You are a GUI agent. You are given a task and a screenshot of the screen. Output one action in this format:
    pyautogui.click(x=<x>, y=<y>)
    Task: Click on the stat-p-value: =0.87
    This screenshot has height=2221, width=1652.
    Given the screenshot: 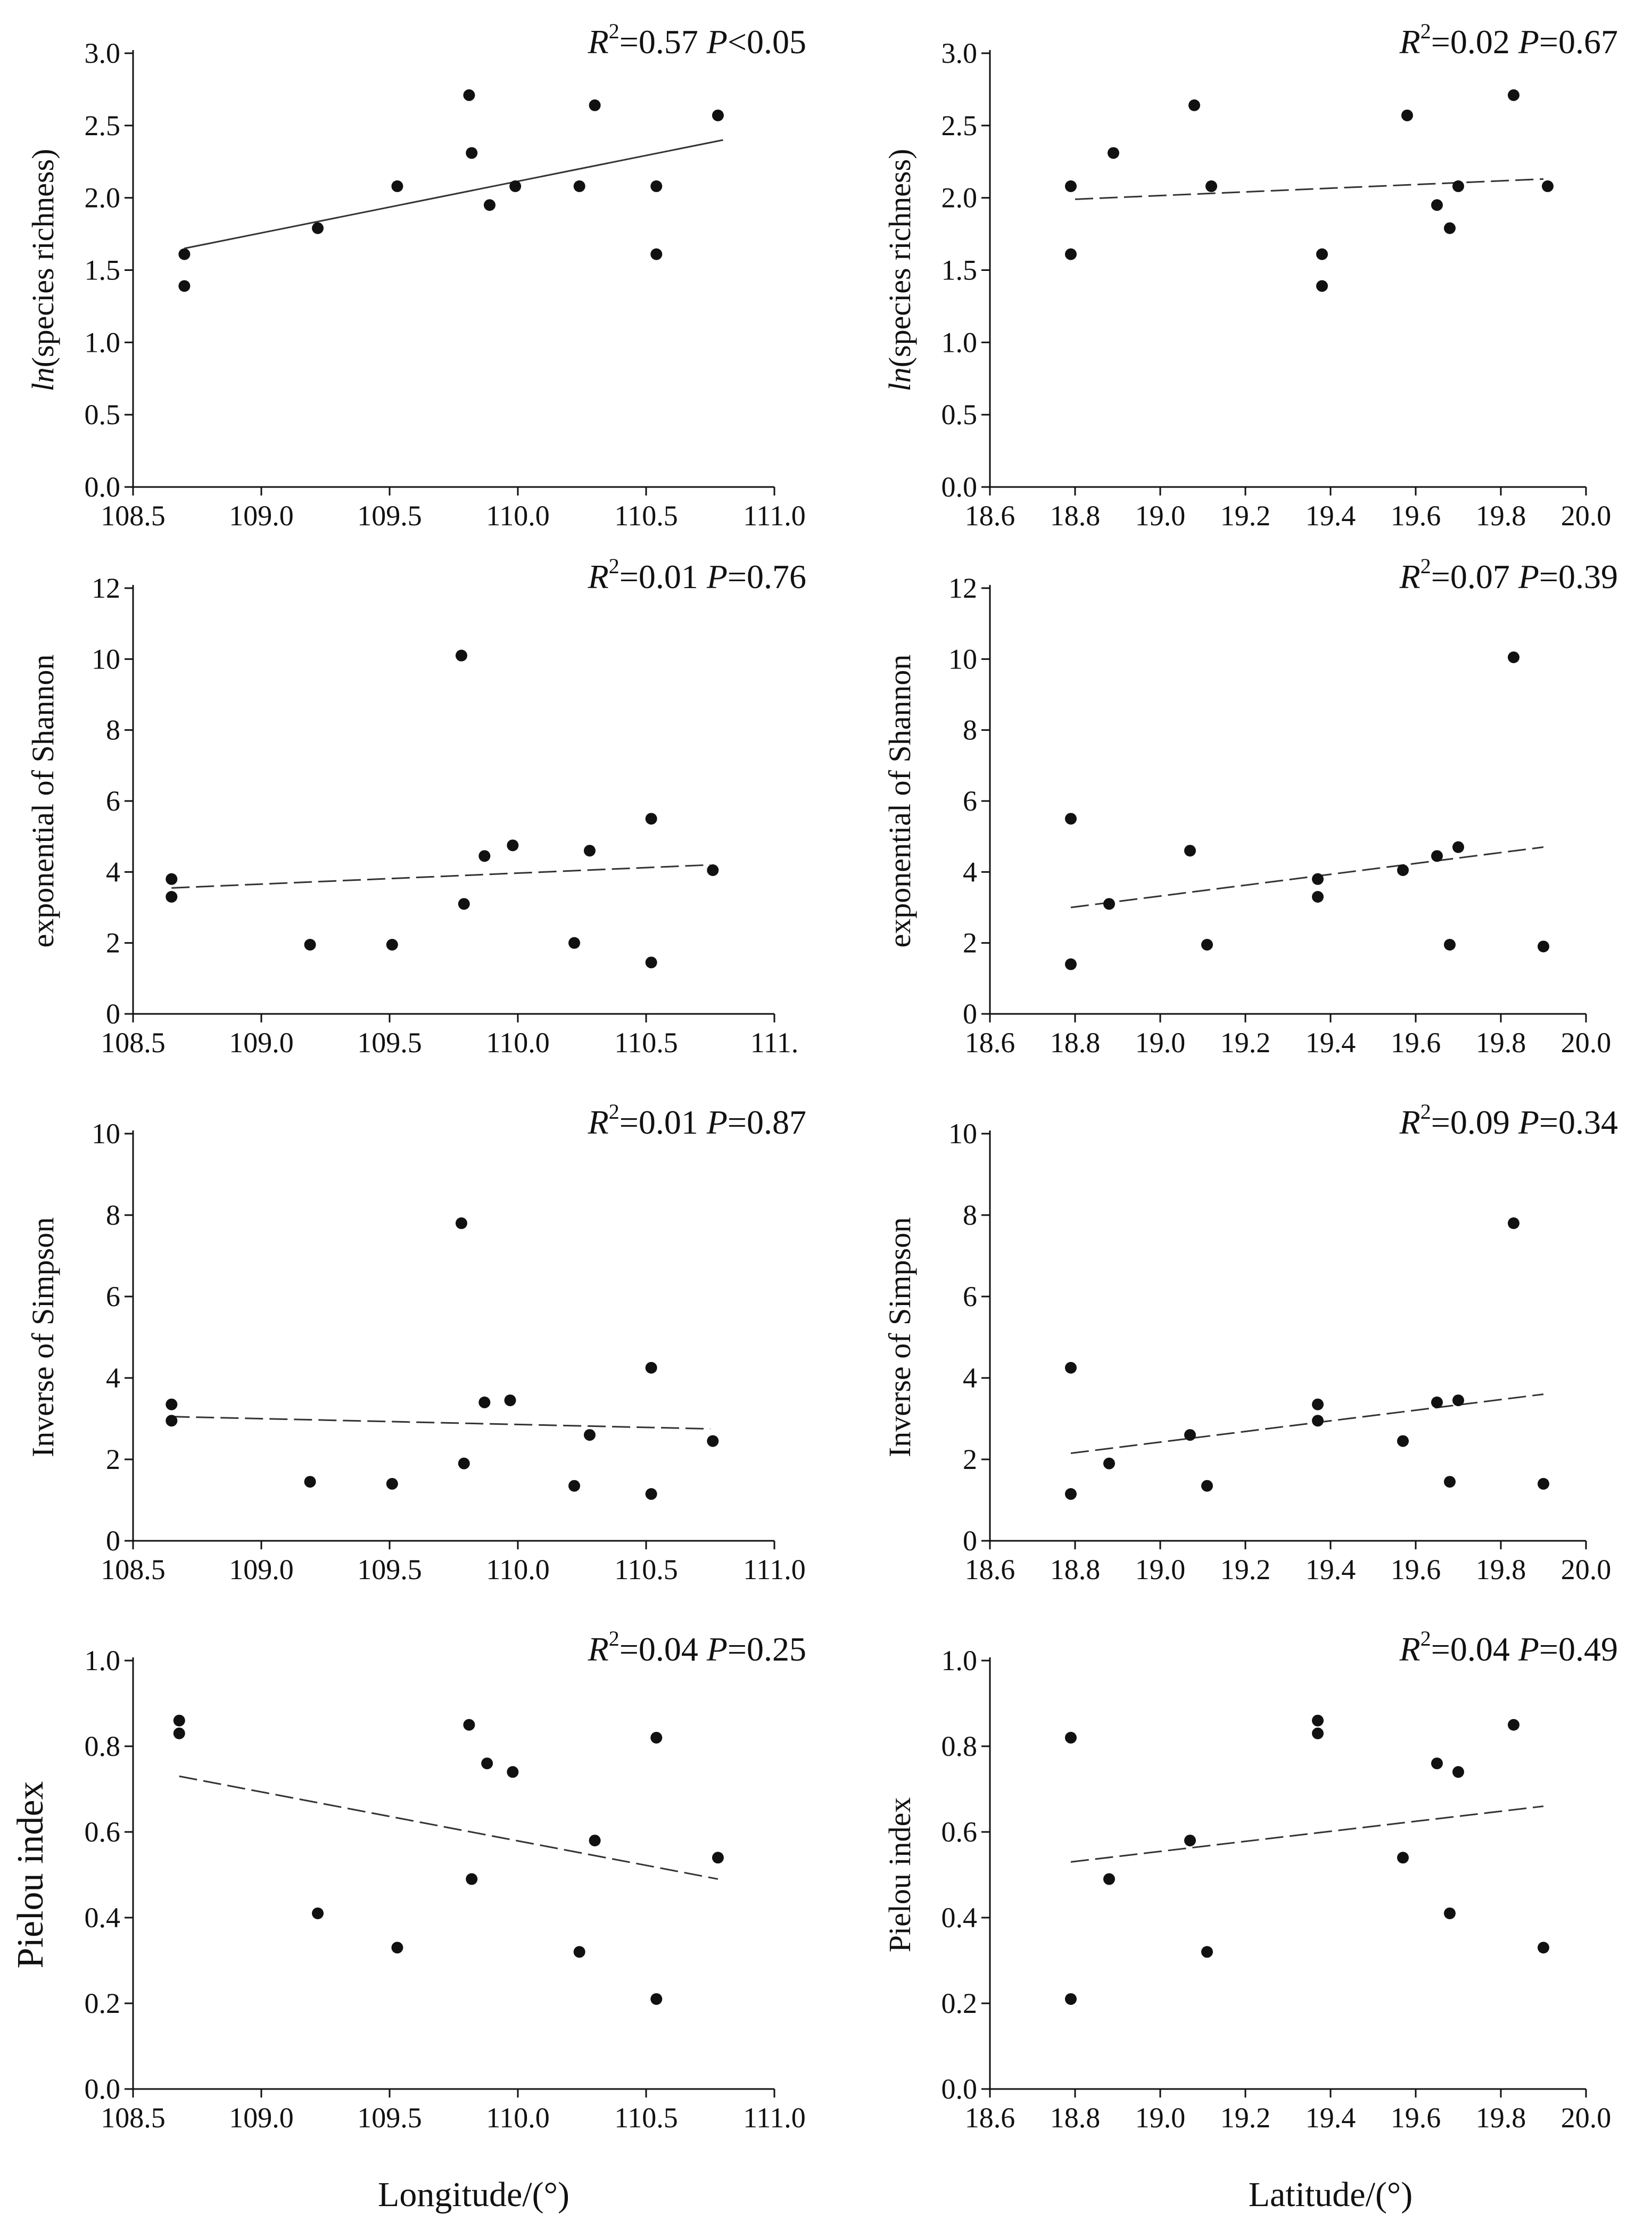 What is the action you would take?
    pyautogui.click(x=767, y=1122)
    